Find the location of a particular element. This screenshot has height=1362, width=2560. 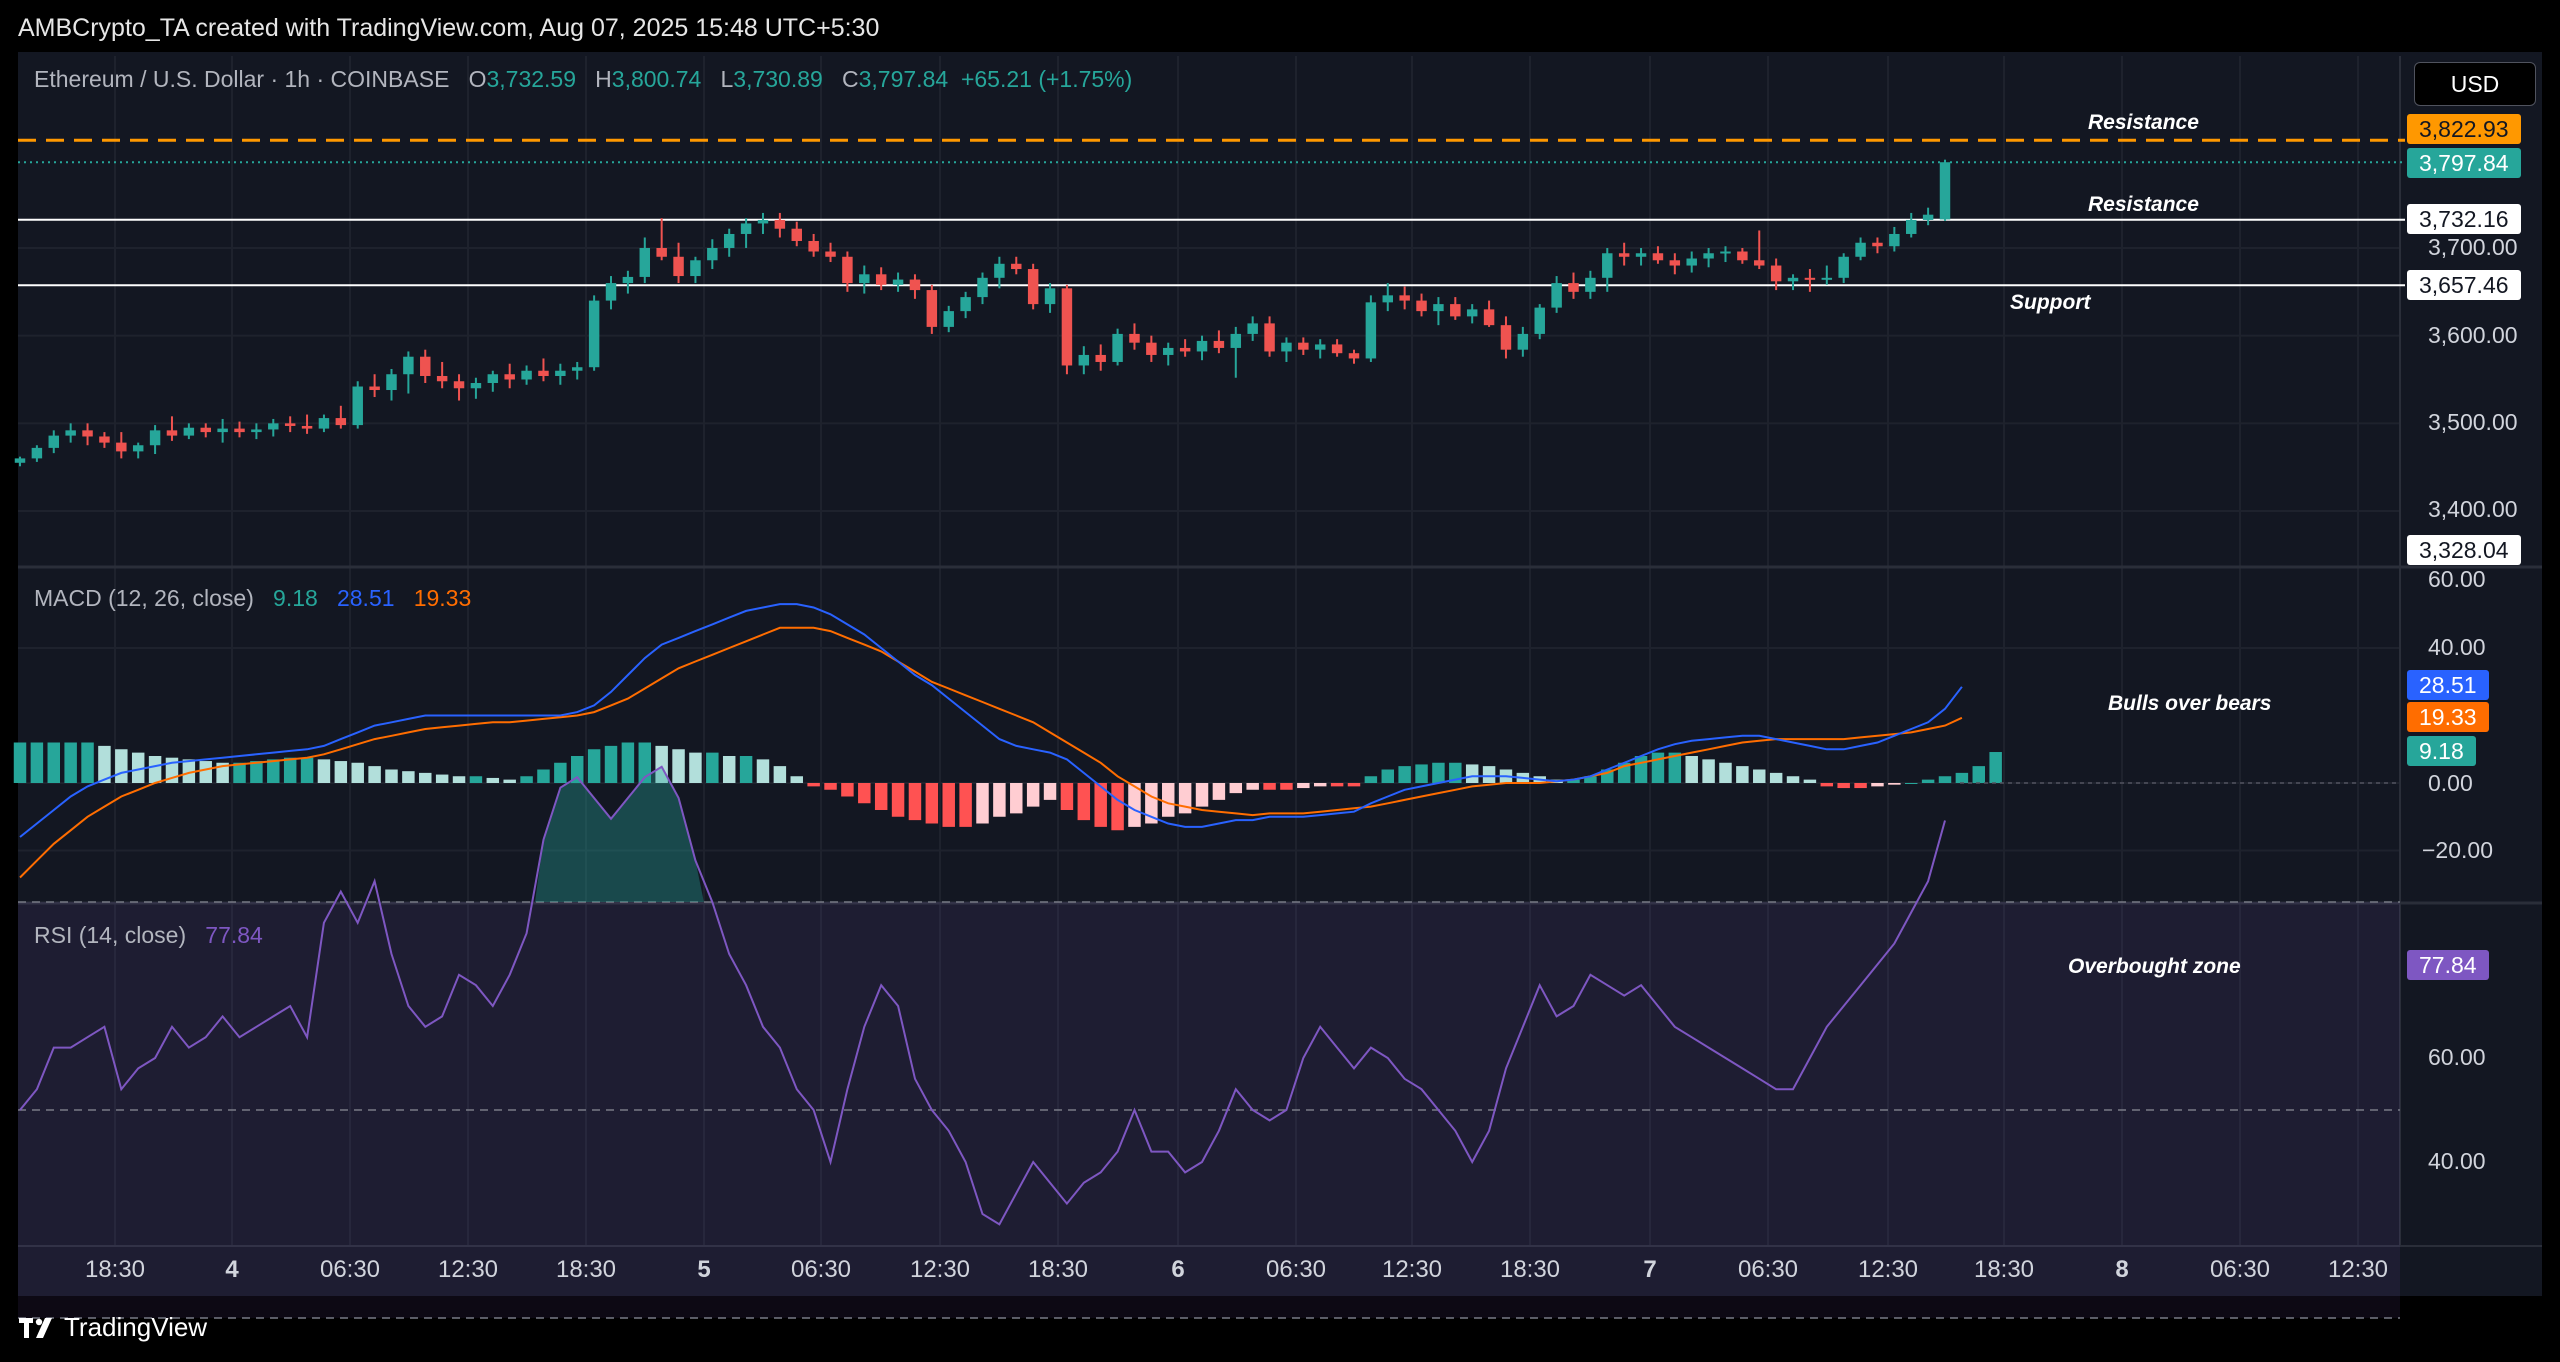

price-tick: 3,500.00 is located at coordinates (2473, 422).